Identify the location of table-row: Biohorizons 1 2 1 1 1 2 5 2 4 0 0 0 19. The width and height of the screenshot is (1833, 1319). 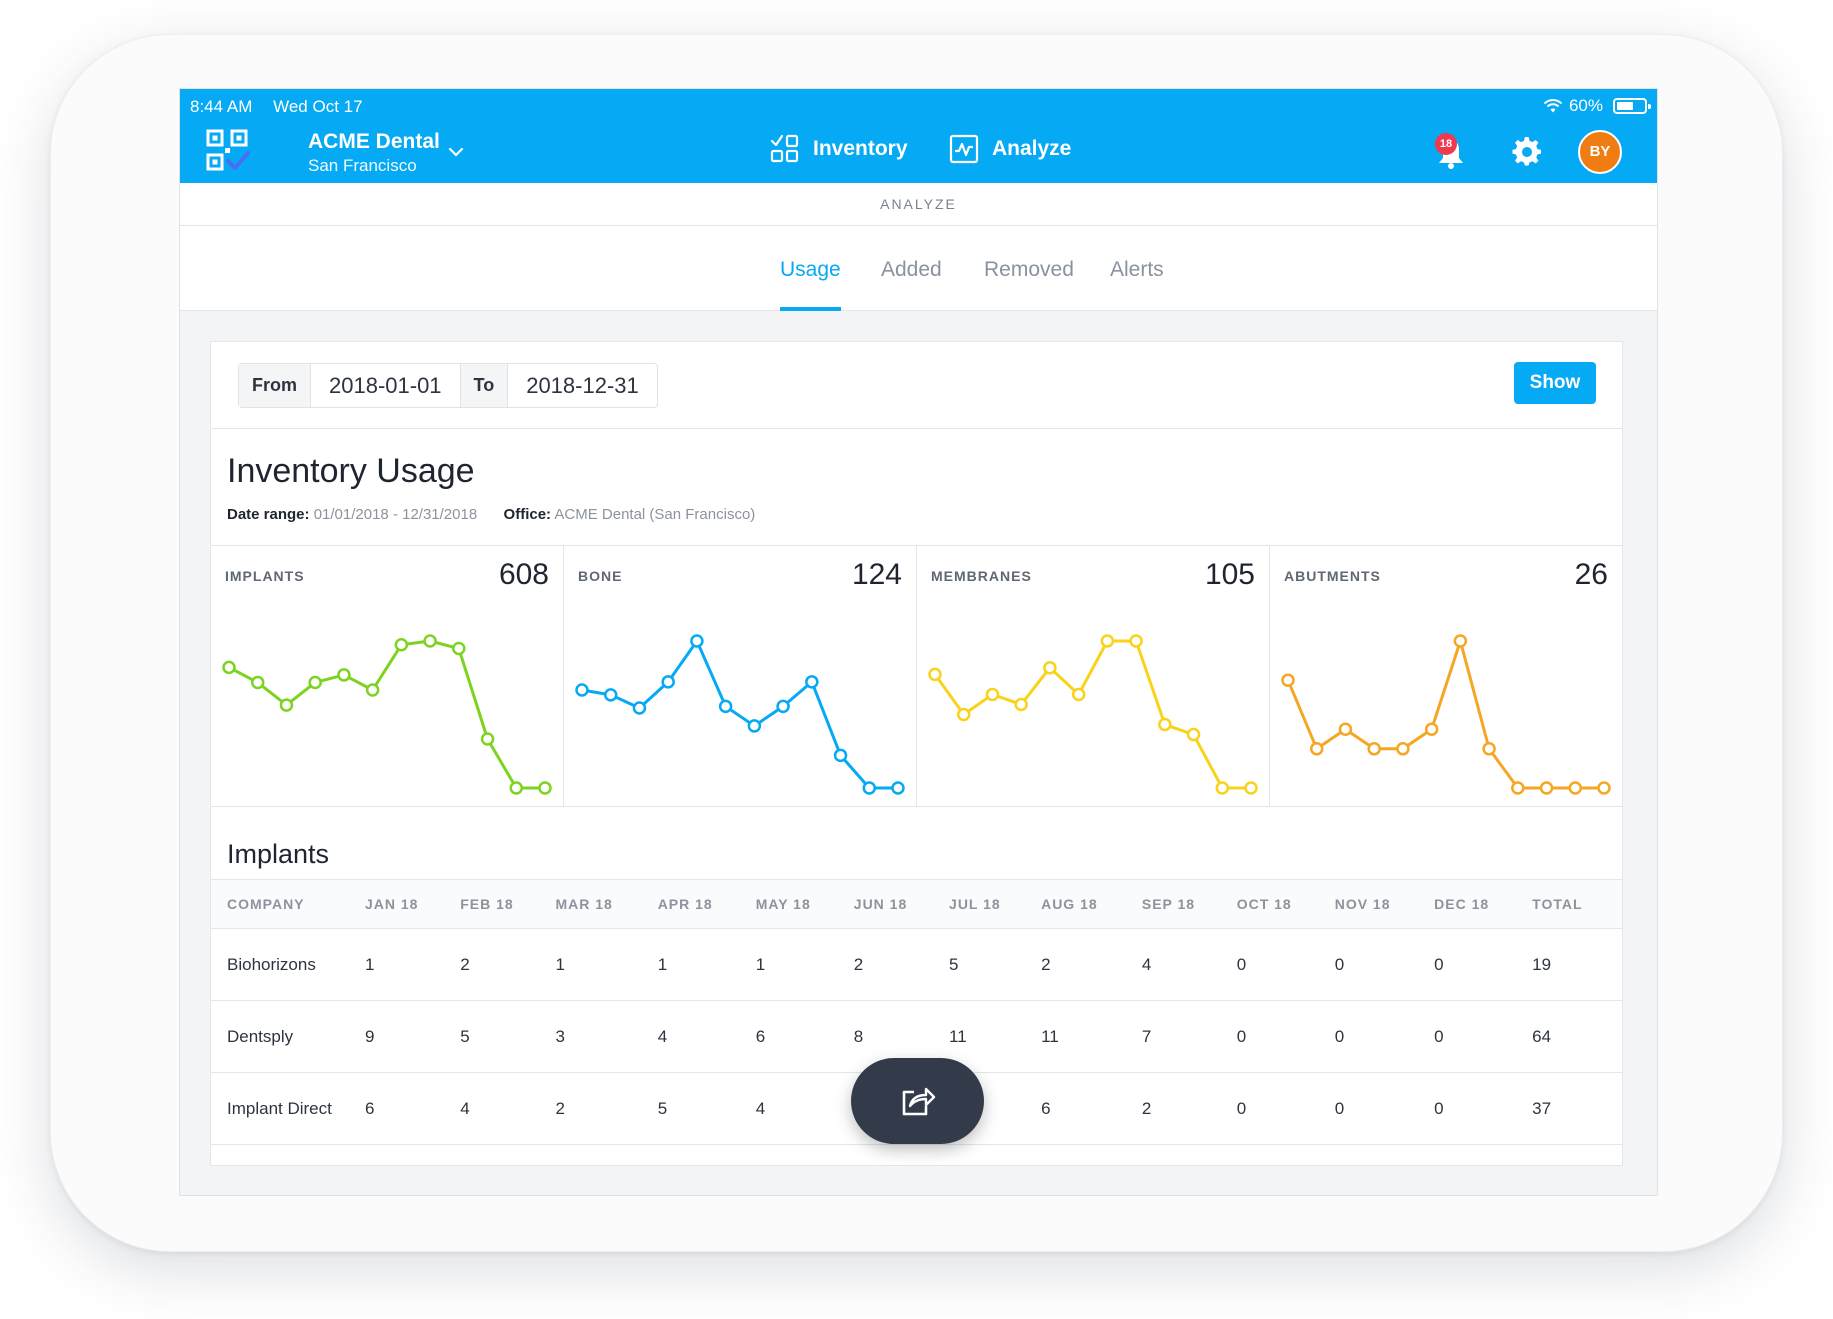
(916, 964).